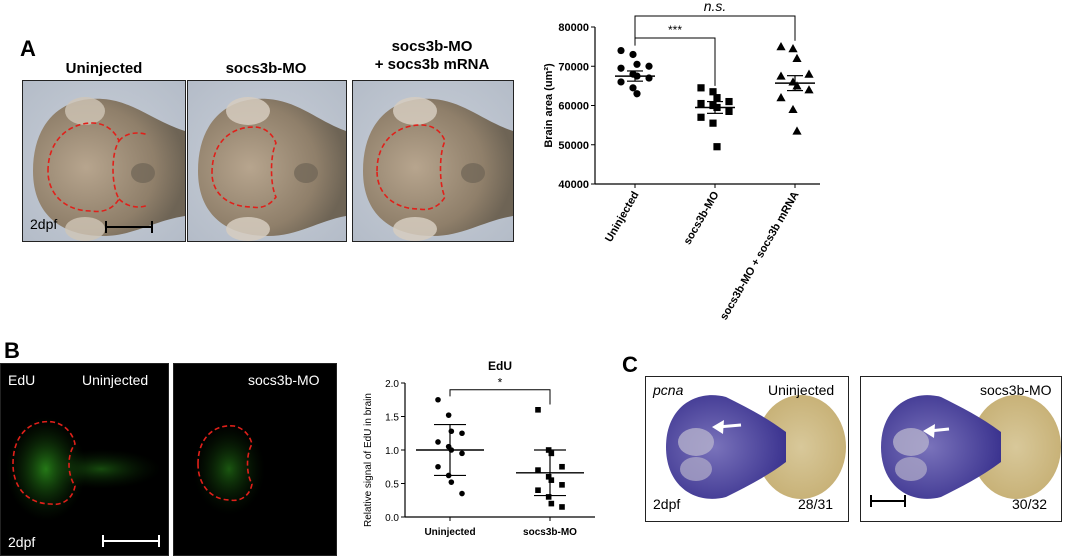  I want to click on significance-label: *, so click(500, 382).